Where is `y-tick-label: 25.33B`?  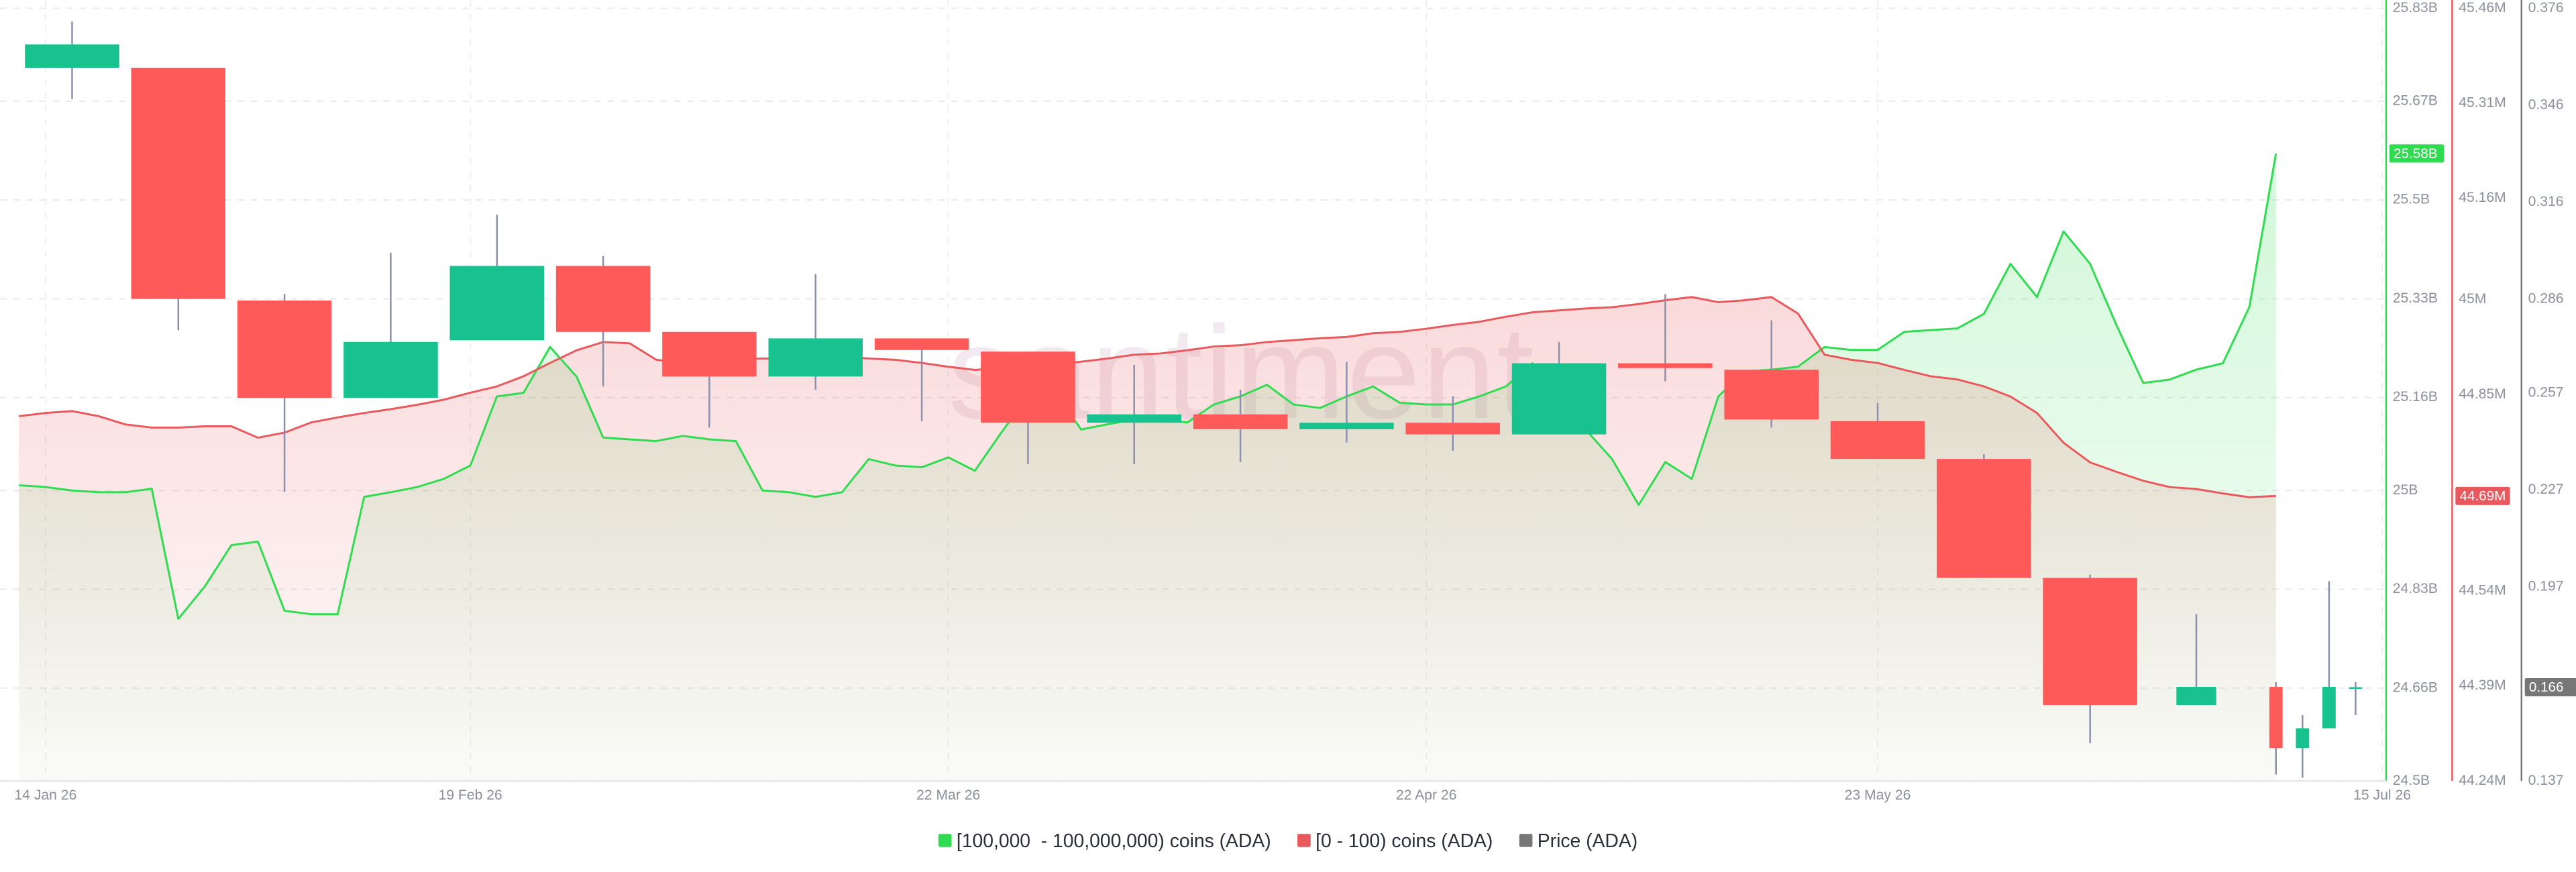 y-tick-label: 25.33B is located at coordinates (2415, 298).